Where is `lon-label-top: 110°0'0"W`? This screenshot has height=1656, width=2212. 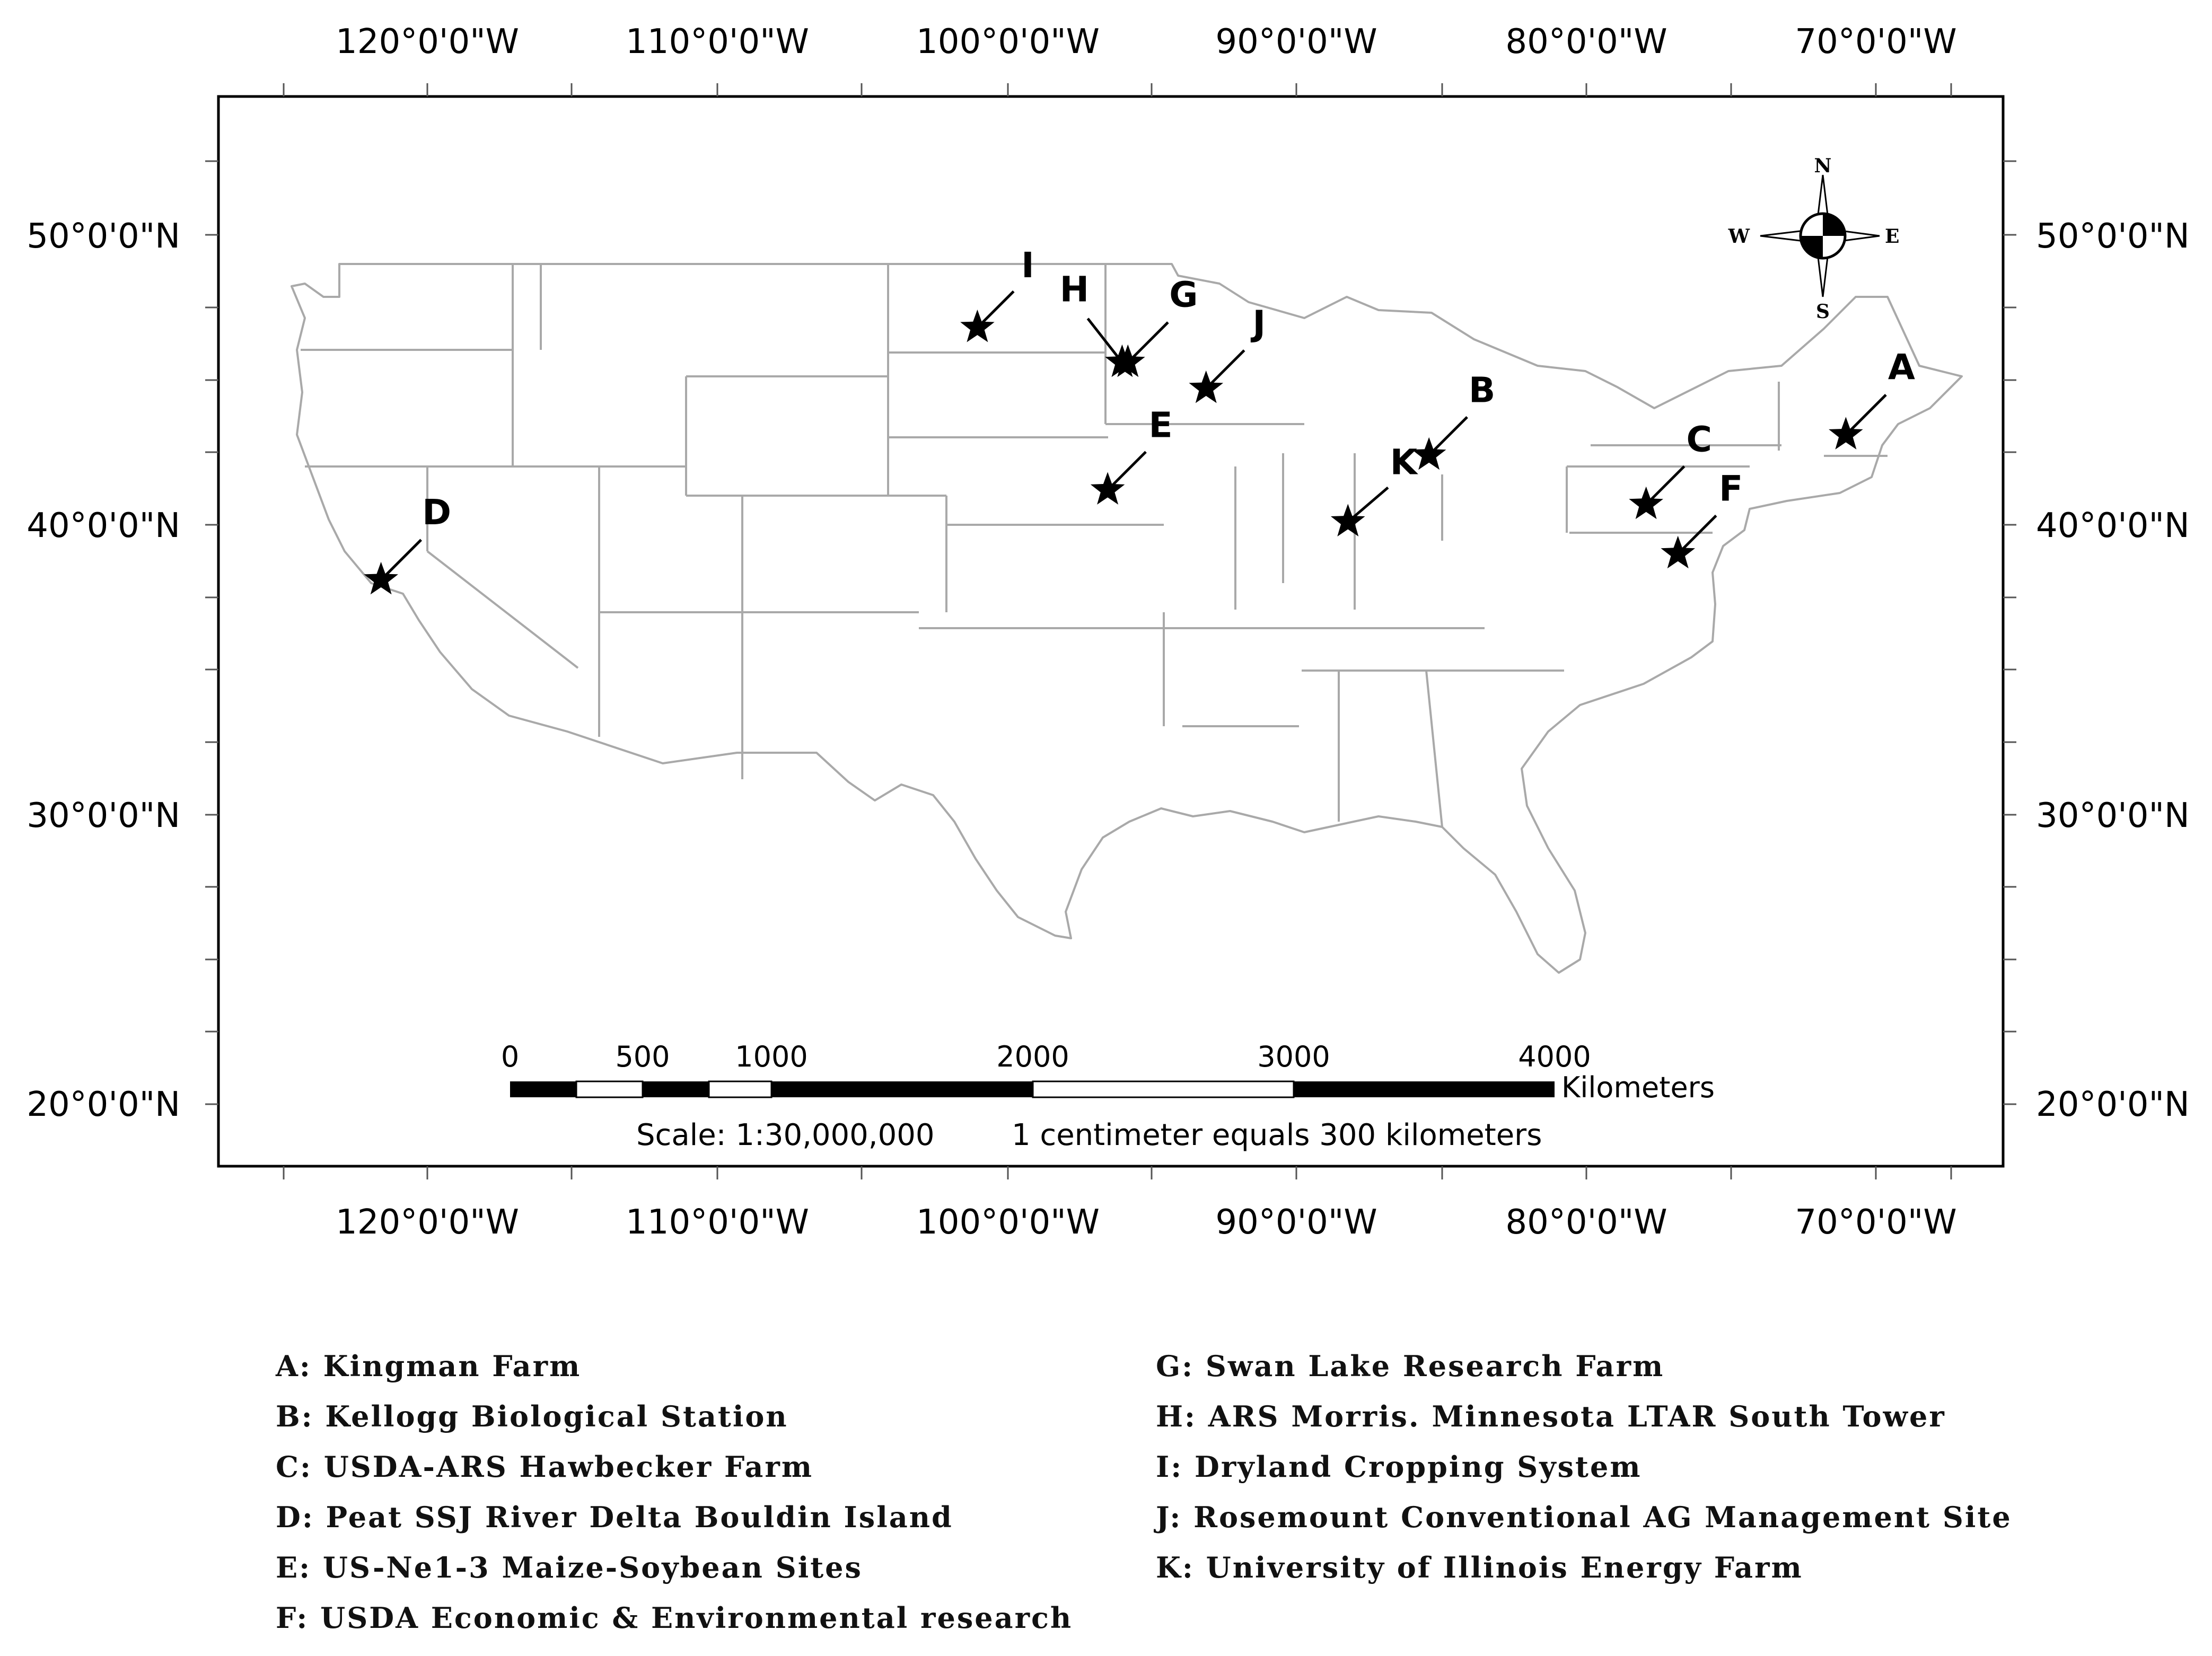
lon-label-top: 110°0'0"W is located at coordinates (717, 41).